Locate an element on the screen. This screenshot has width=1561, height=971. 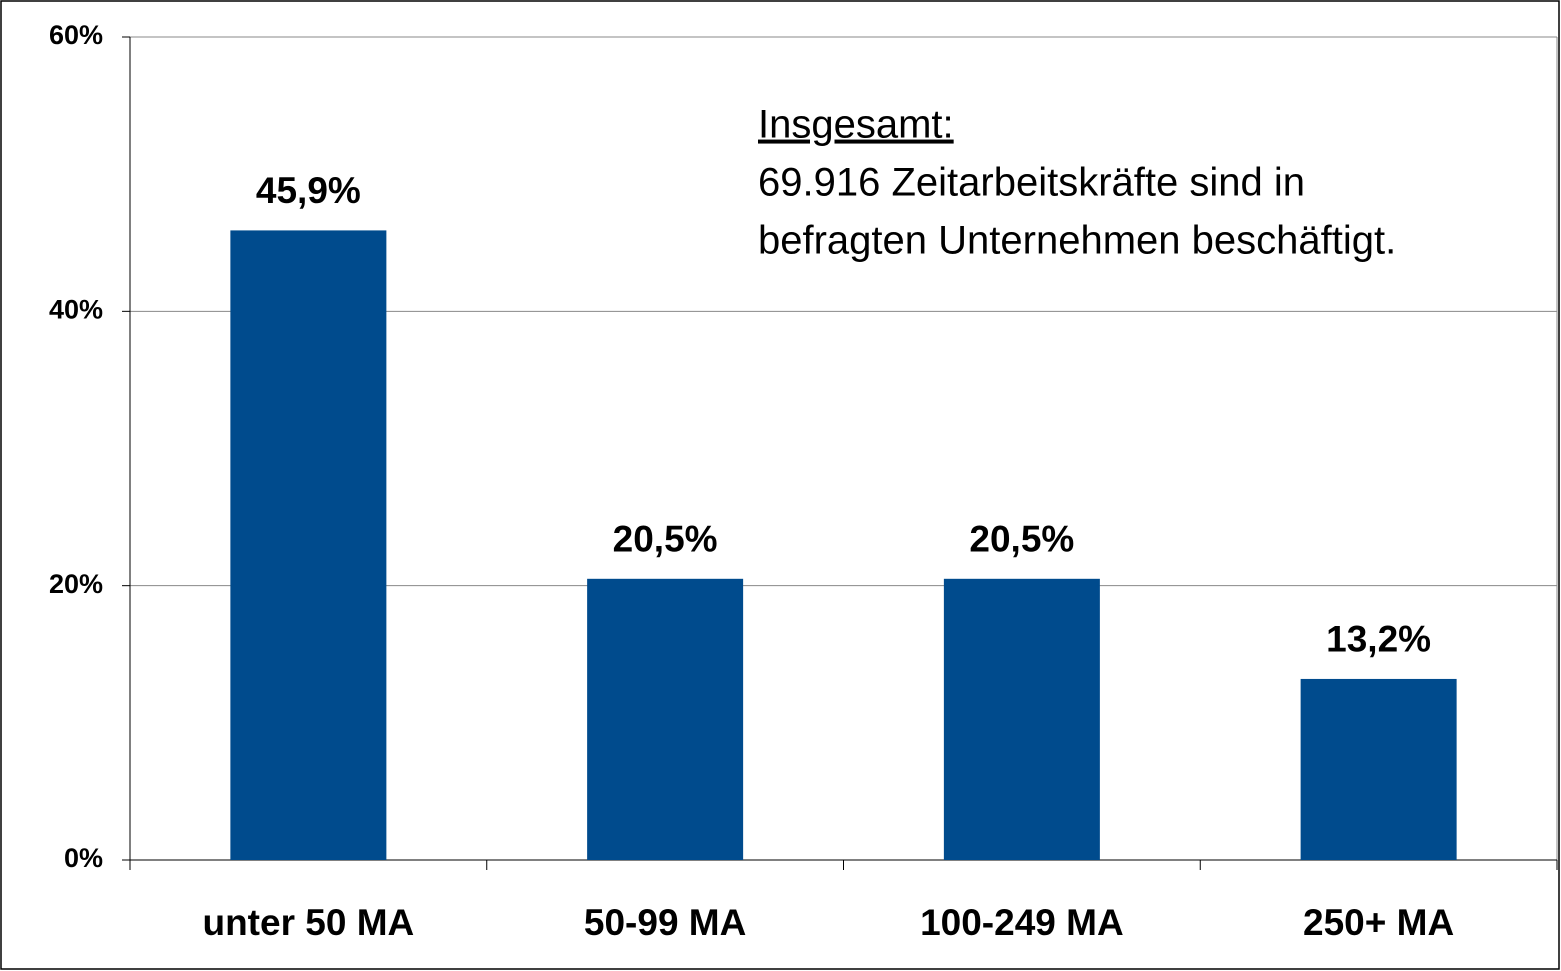
annotation: 69.916 Zeitarbeitskräfte sind in is located at coordinates (1031, 183).